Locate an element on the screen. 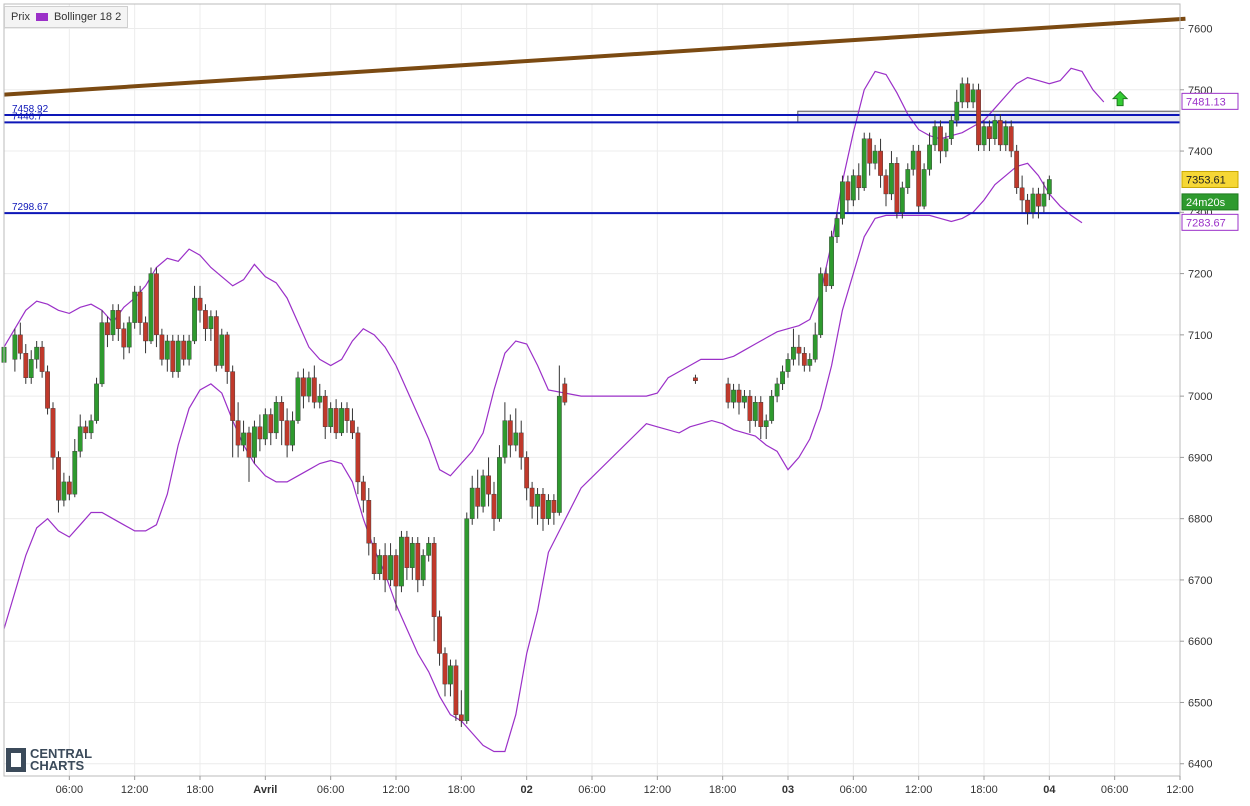 The height and width of the screenshot is (806, 1250). trendline-line is located at coordinates (594, 56).